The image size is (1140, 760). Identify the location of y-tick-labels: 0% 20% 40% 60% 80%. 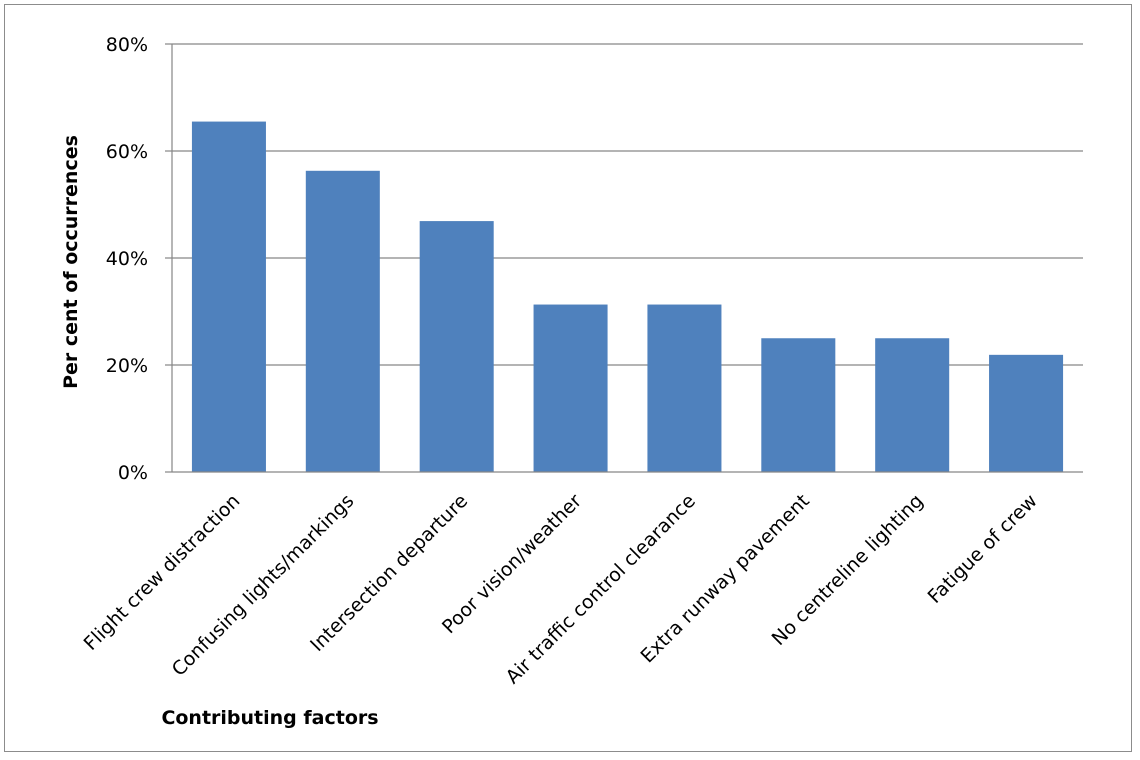
(127, 259).